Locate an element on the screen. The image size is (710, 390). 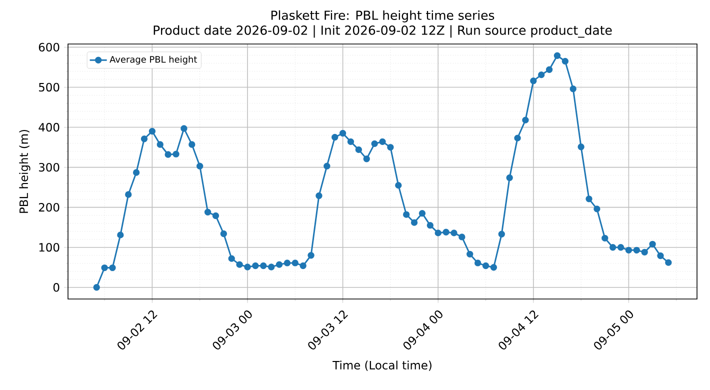
y-tick-label: 300 is located at coordinates (49, 167).